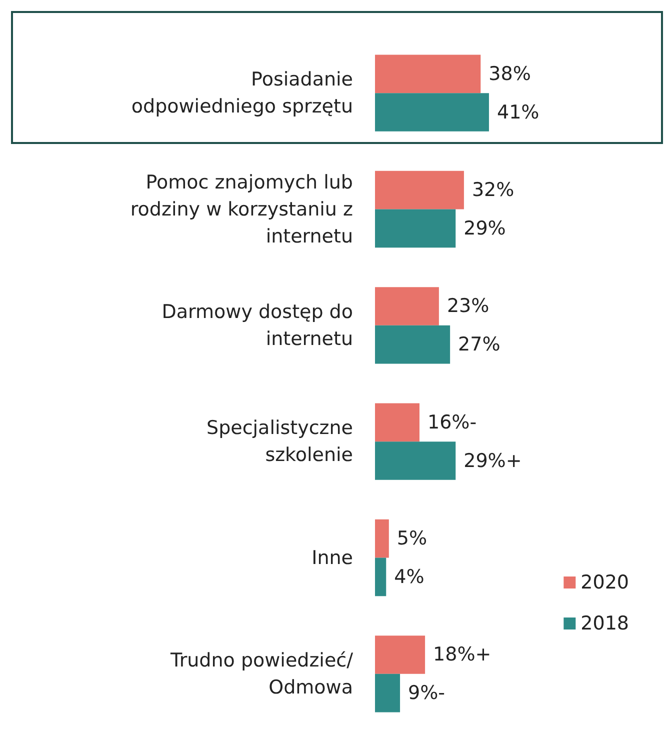 The width and height of the screenshot is (664, 732). What do you see at coordinates (242, 209) in the screenshot?
I see `y-tick-label: Pomoc znajomych lub rodziny w korzystaniu z internetu` at bounding box center [242, 209].